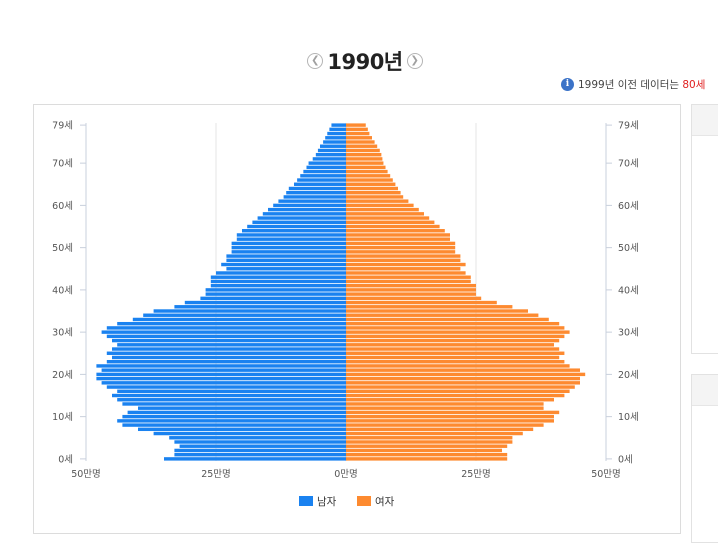  I want to click on y-tick-label-left: 30세, so click(62, 333).